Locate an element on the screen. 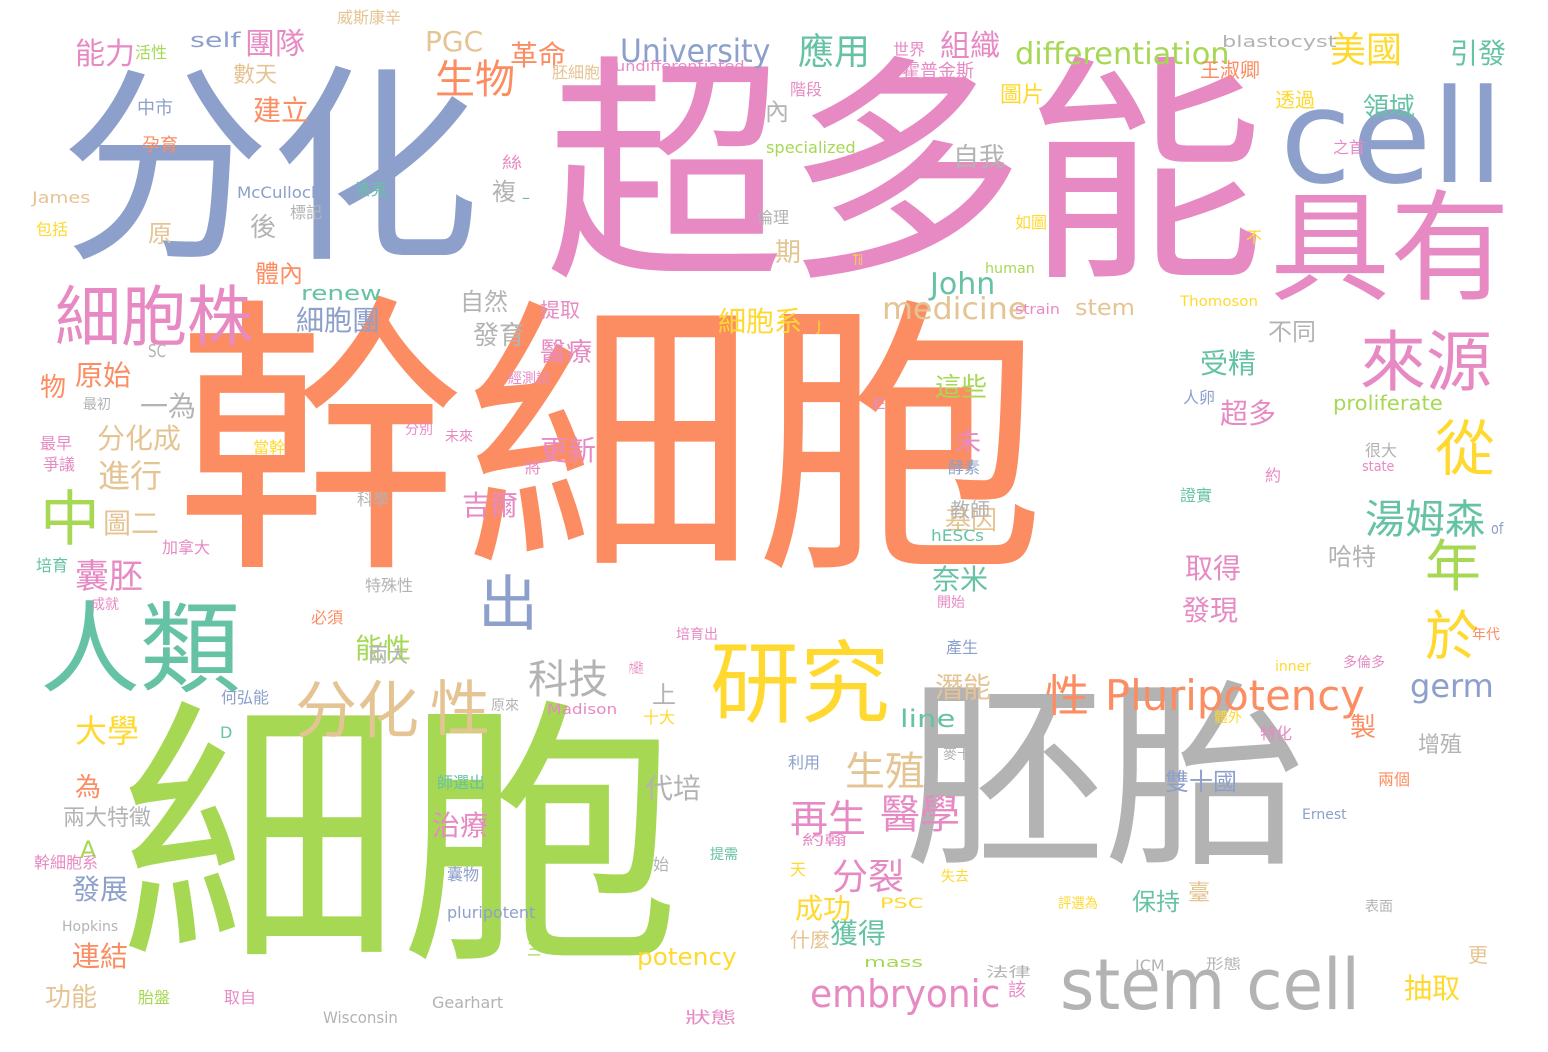  cloud-word: 當幹 is located at coordinates (269, 447).